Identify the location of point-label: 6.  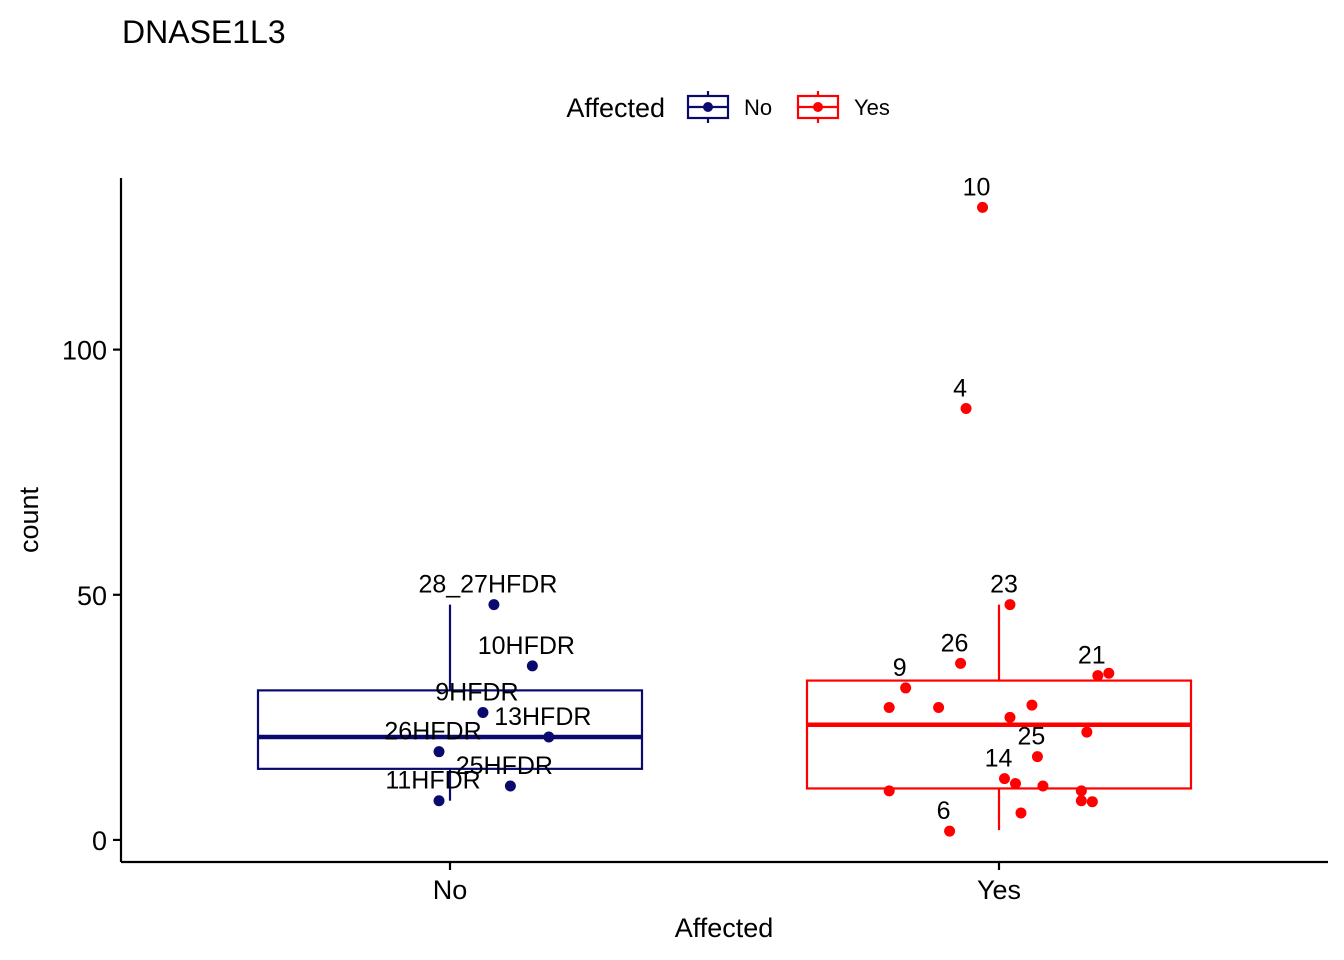
(944, 811).